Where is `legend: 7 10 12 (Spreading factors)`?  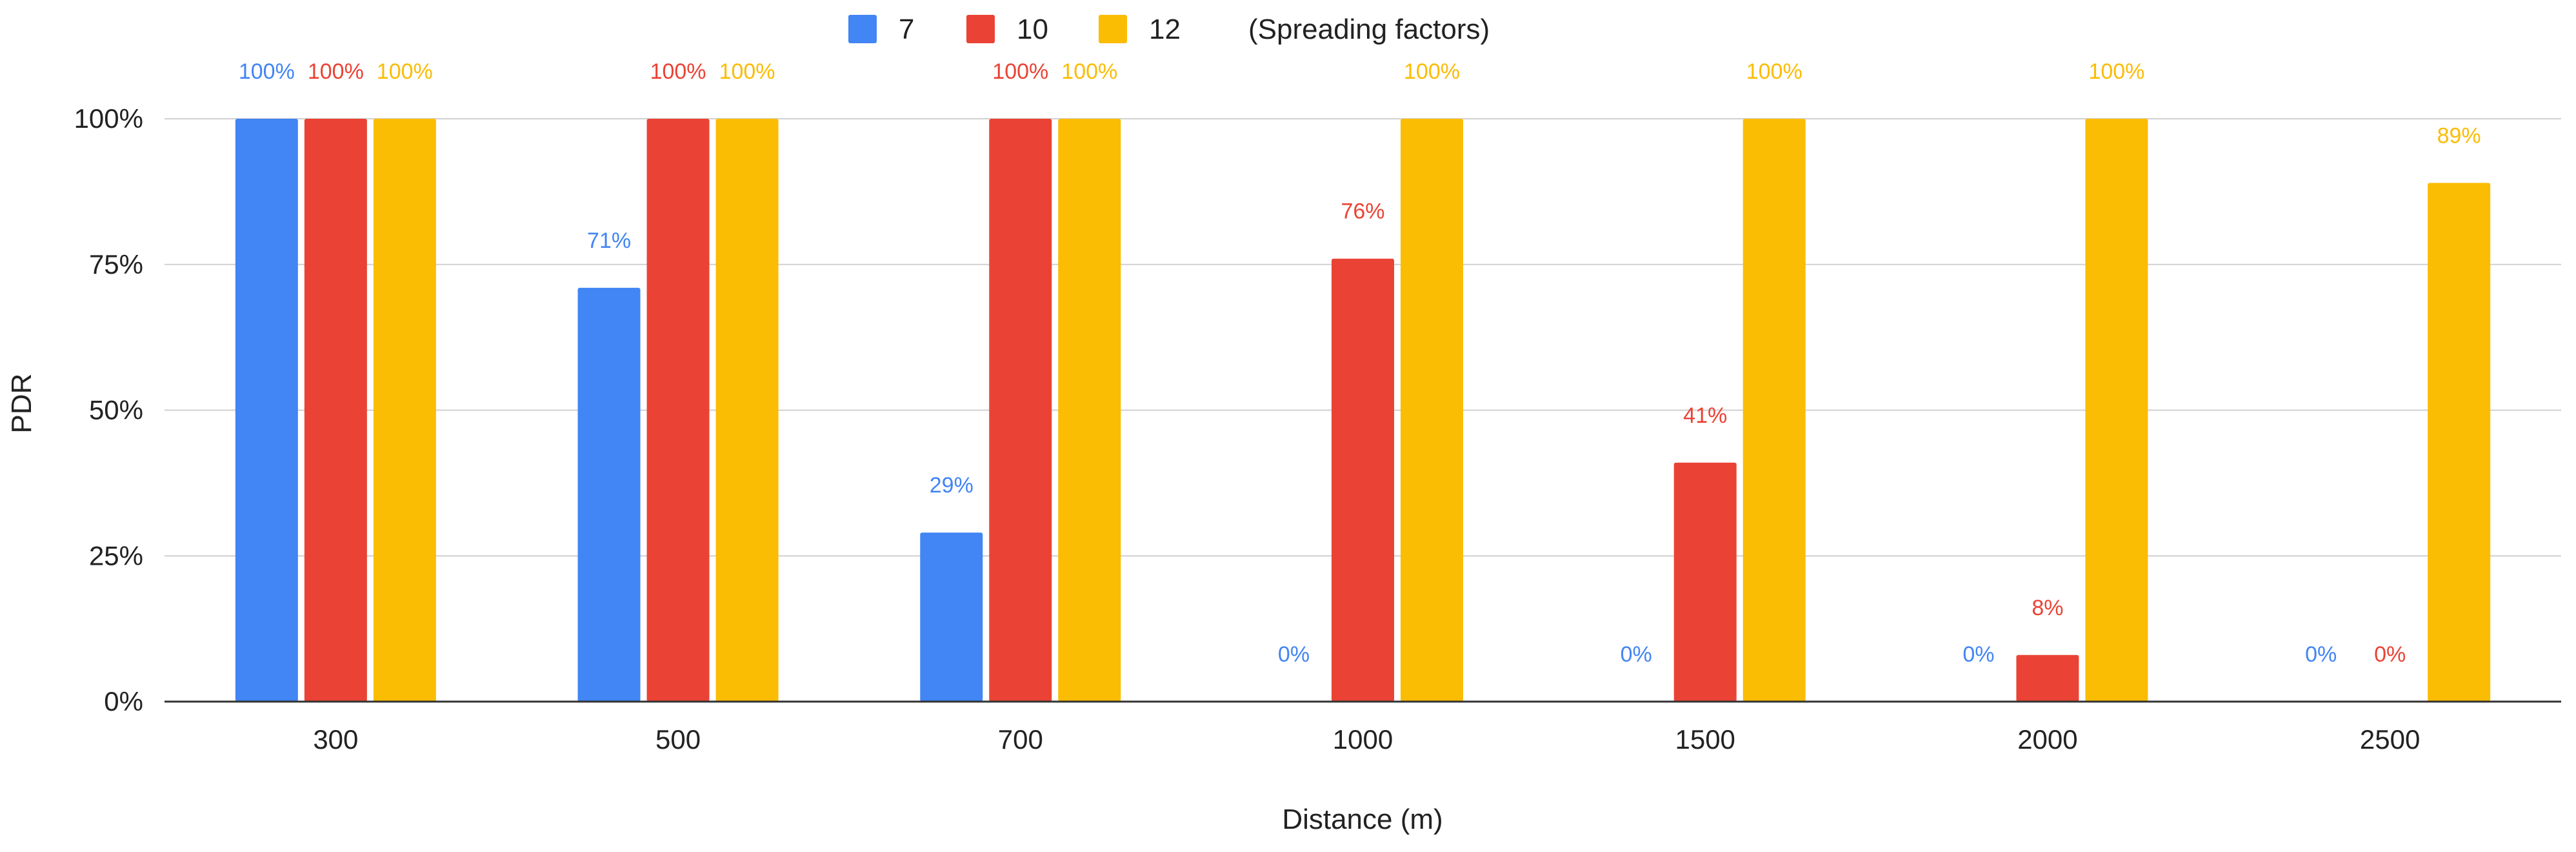
legend: 7 10 12 (Spreading factors) is located at coordinates (1169, 29).